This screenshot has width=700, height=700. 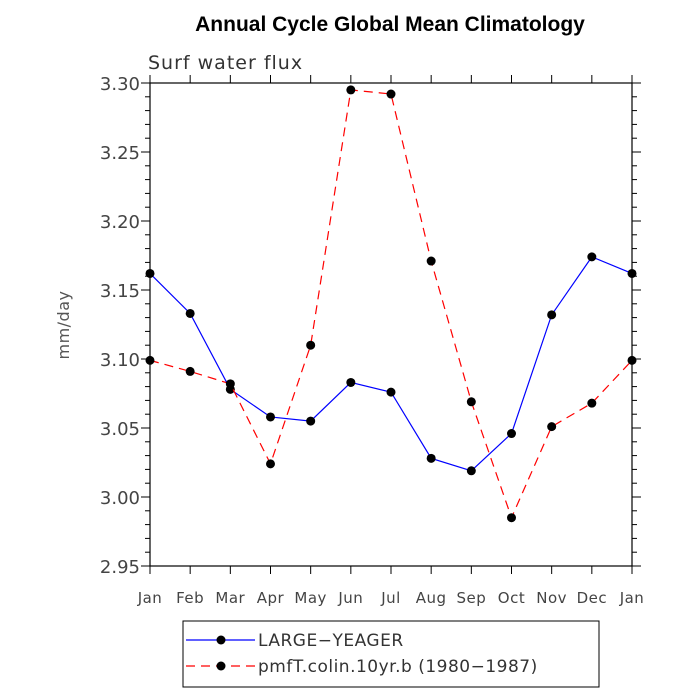 I want to click on x-tick-label: Feb, so click(x=190, y=598).